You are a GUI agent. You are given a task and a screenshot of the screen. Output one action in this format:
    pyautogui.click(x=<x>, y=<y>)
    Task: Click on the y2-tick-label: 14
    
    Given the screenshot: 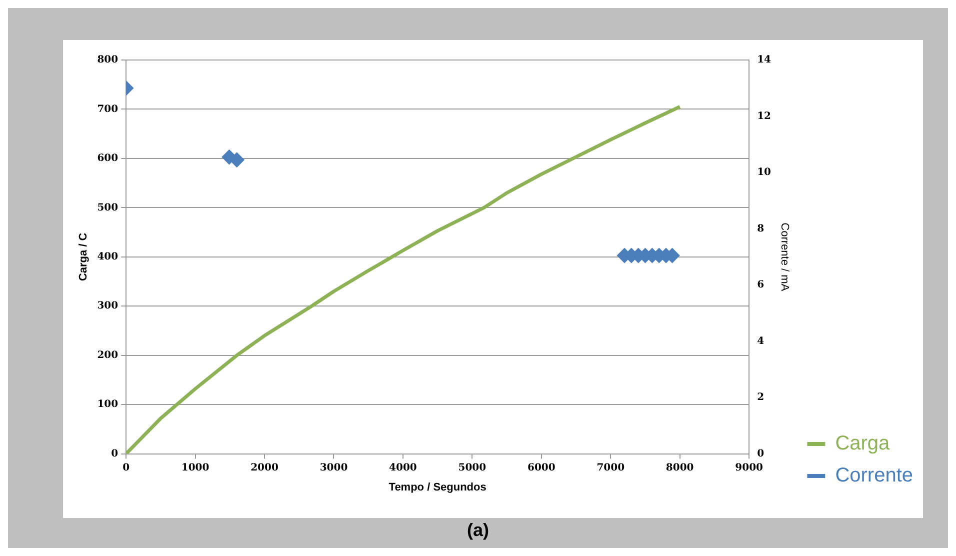 What is the action you would take?
    pyautogui.click(x=764, y=60)
    